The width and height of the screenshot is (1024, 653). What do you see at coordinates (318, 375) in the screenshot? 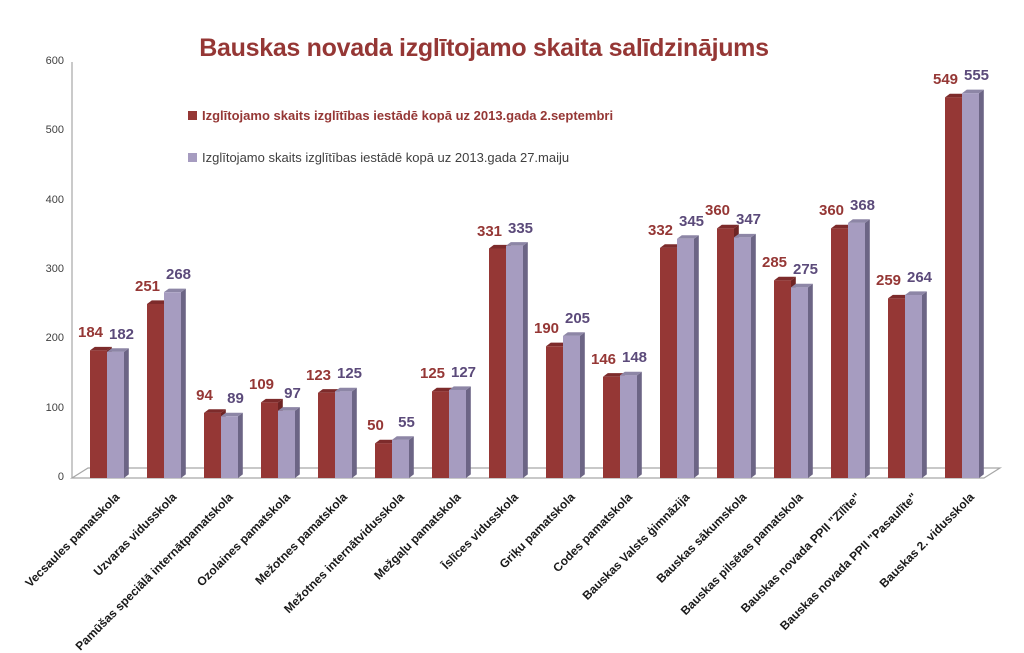
I see `data-label: 123` at bounding box center [318, 375].